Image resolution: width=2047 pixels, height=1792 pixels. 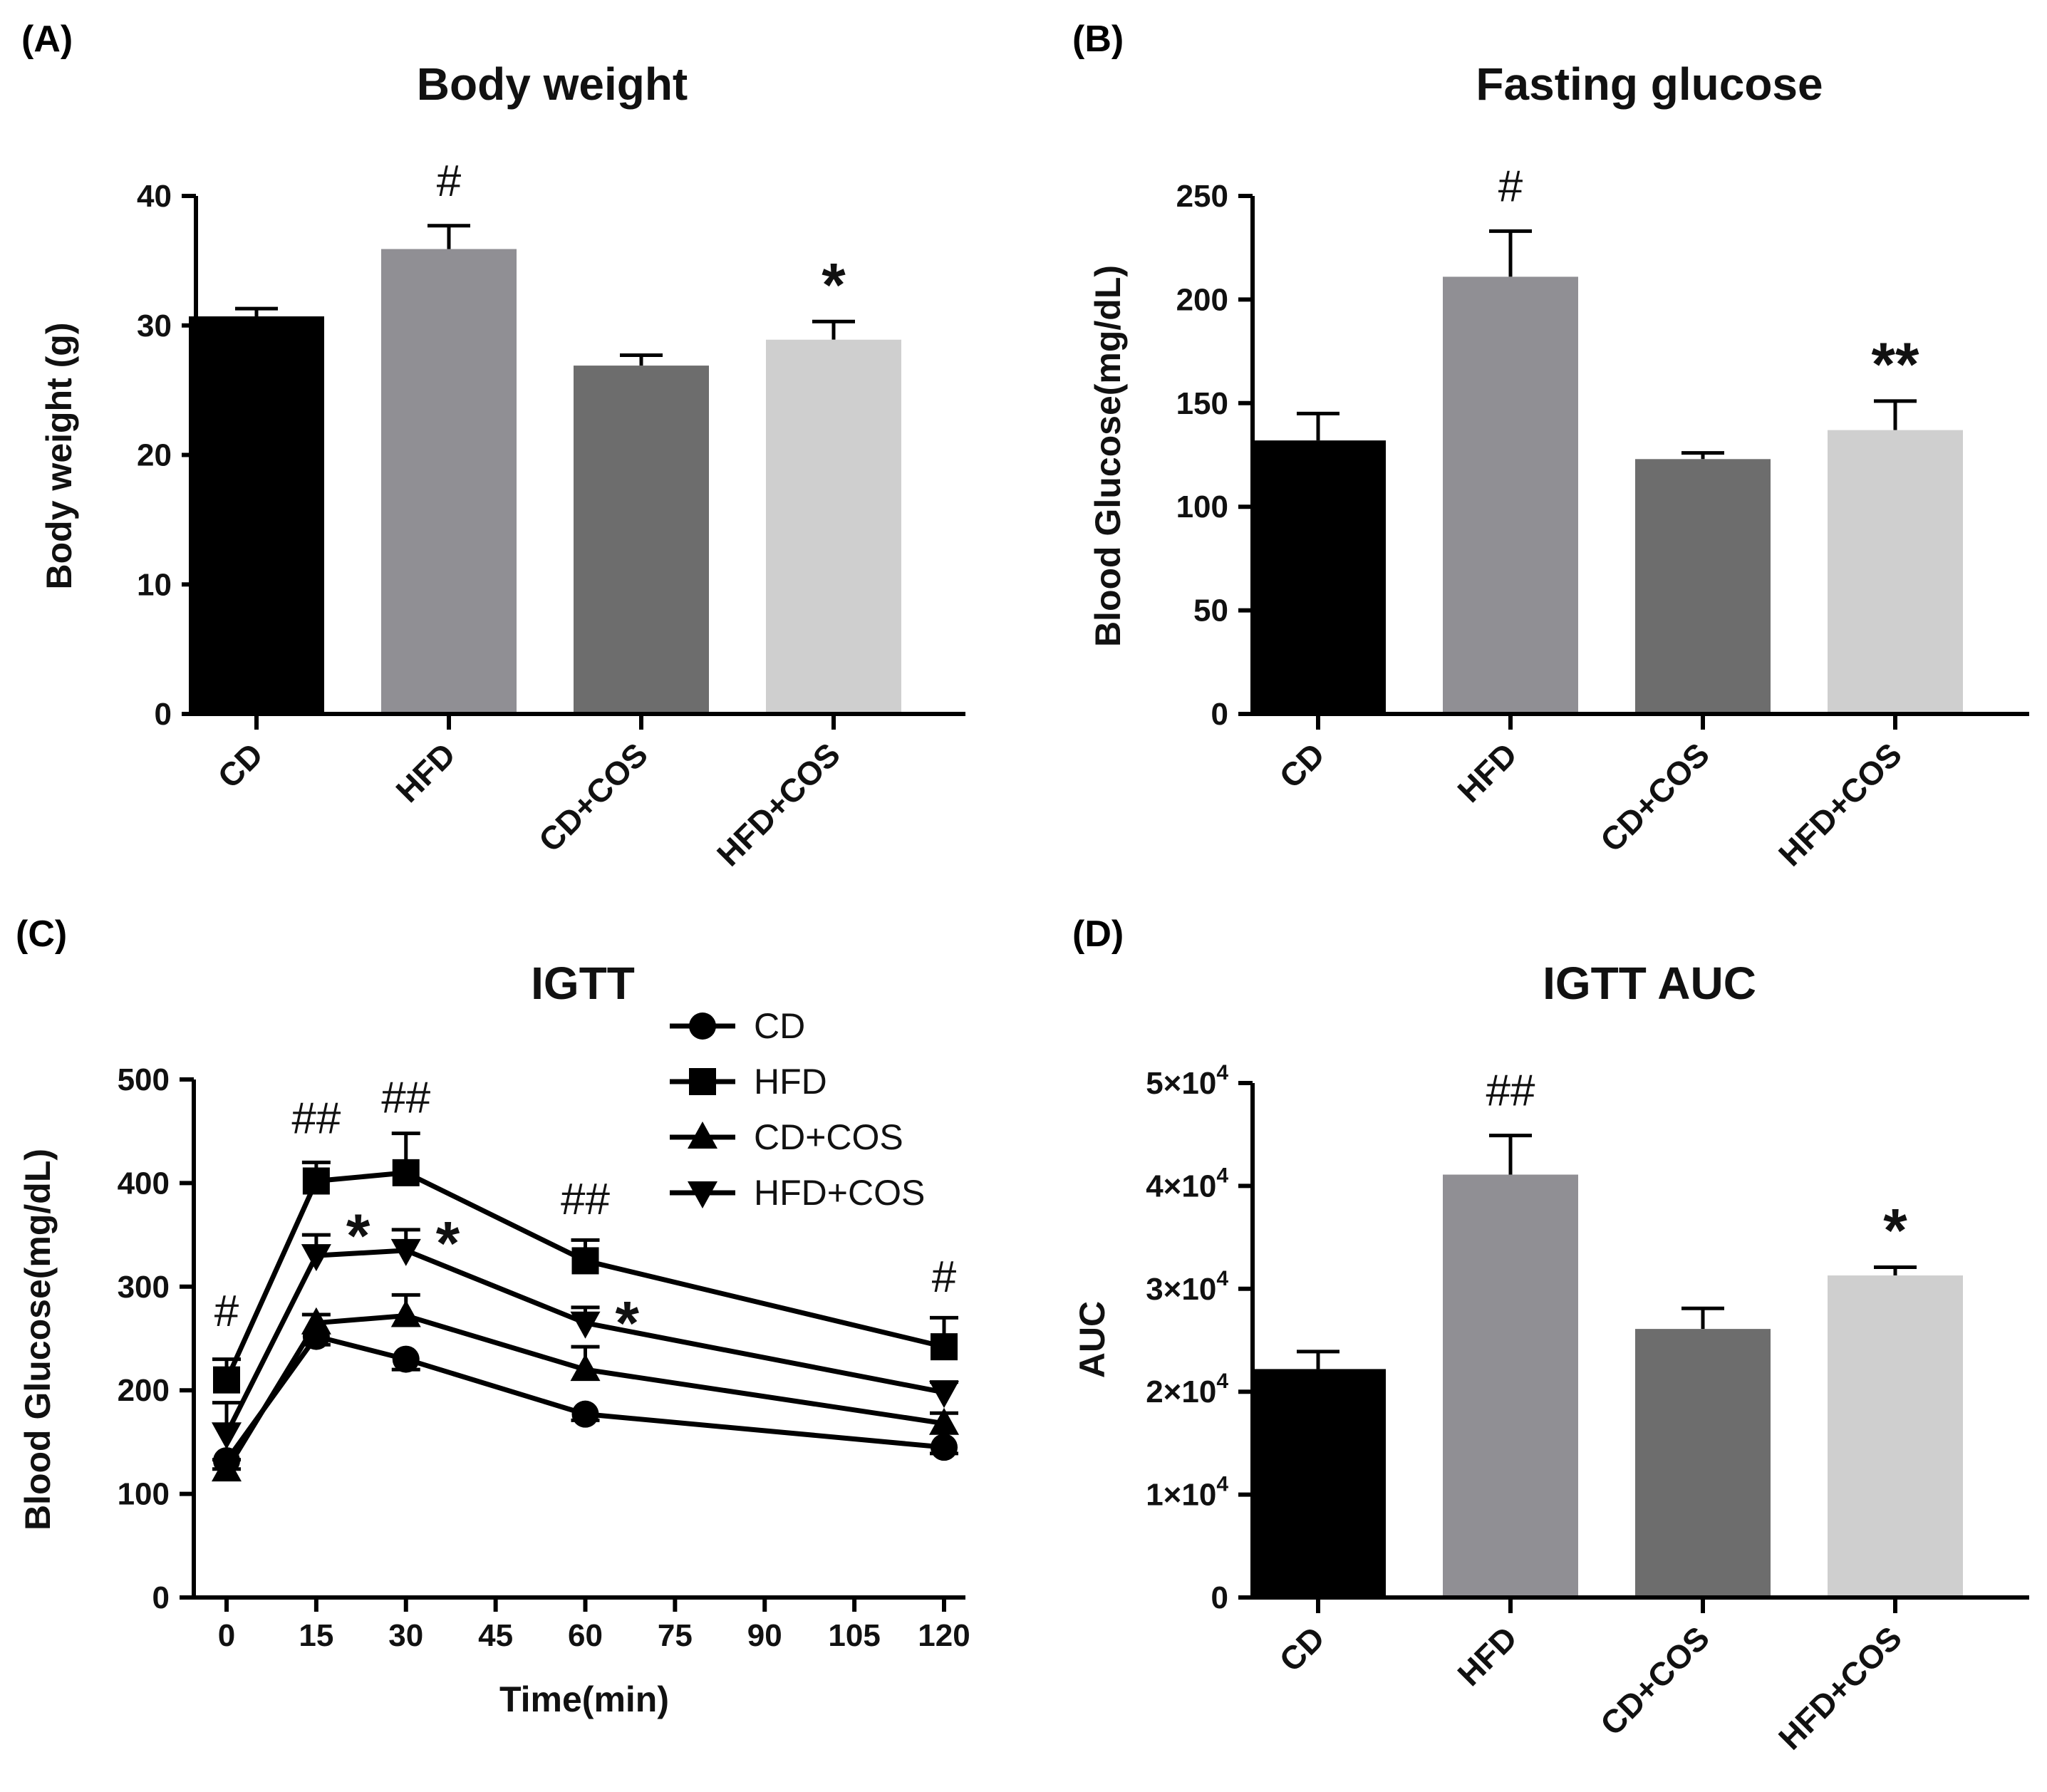 What do you see at coordinates (583, 983) in the screenshot?
I see `chart-title-c: IGTT` at bounding box center [583, 983].